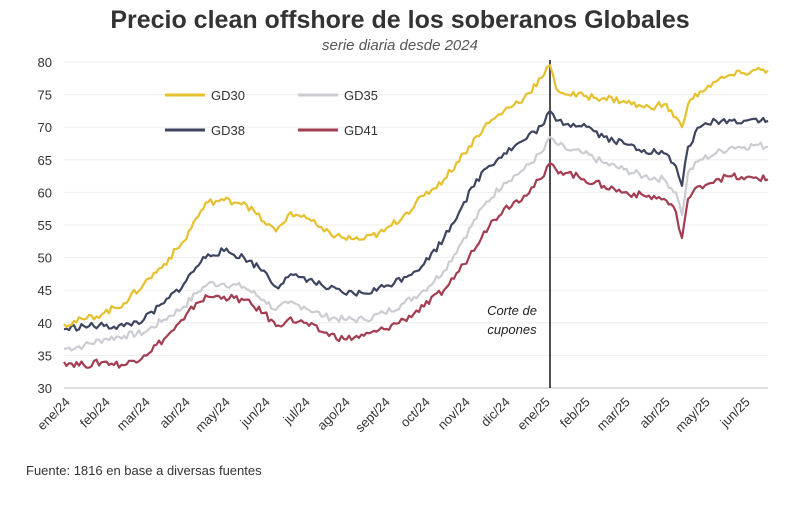 The height and width of the screenshot is (528, 800). I want to click on legend-label-gd38: GD38, so click(228, 130).